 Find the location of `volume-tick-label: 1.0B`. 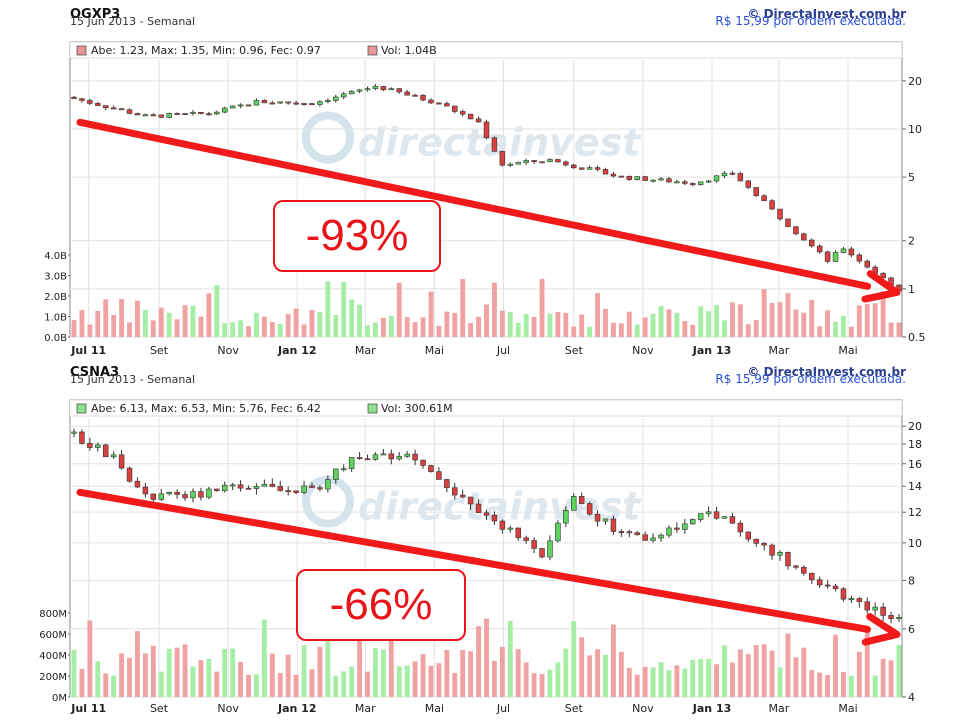

volume-tick-label: 1.0B is located at coordinates (55, 318).